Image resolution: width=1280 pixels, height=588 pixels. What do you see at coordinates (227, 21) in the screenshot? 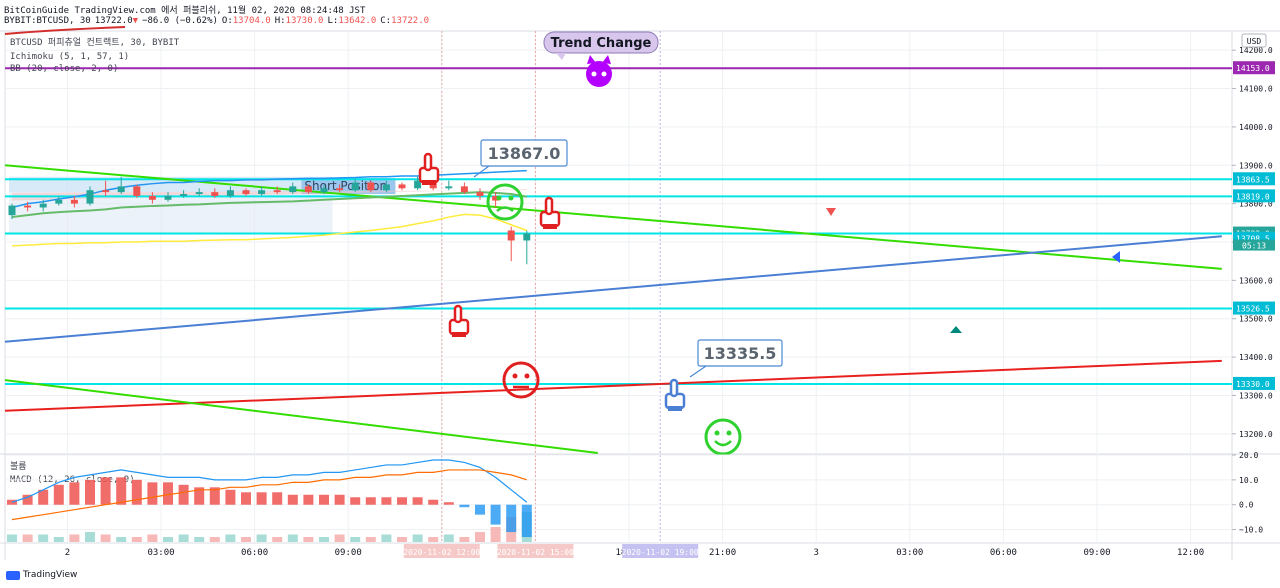
I see `open-label: O:` at bounding box center [227, 21].